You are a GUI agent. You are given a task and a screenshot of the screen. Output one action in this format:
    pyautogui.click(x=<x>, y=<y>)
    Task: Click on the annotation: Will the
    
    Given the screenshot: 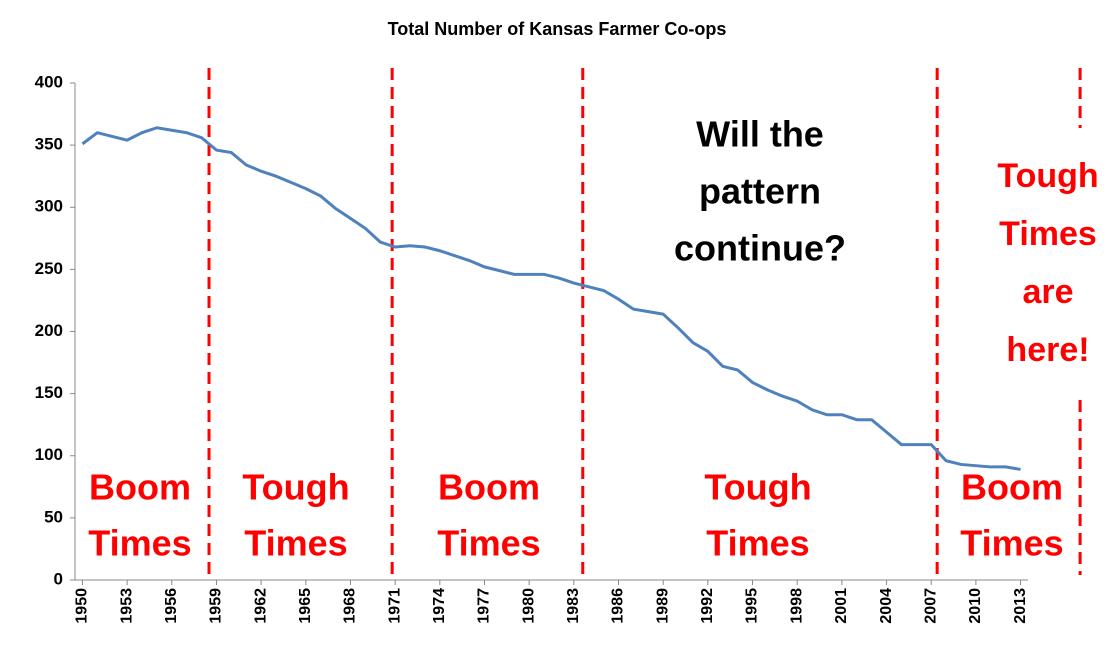 What is the action you would take?
    pyautogui.click(x=760, y=134)
    